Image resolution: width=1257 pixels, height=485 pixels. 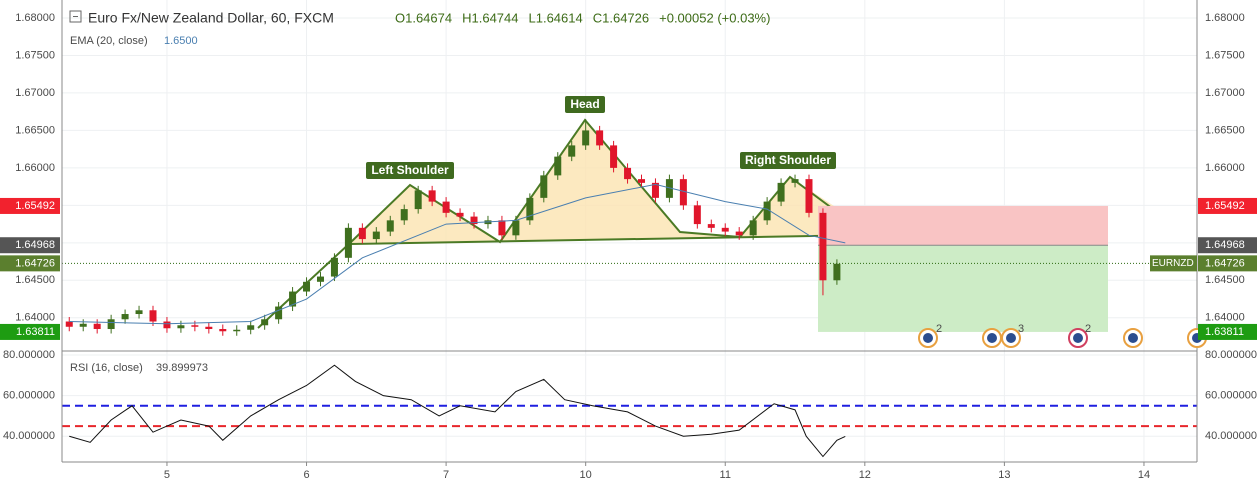 I want to click on ema-title: EMA (20, close), so click(x=109, y=41).